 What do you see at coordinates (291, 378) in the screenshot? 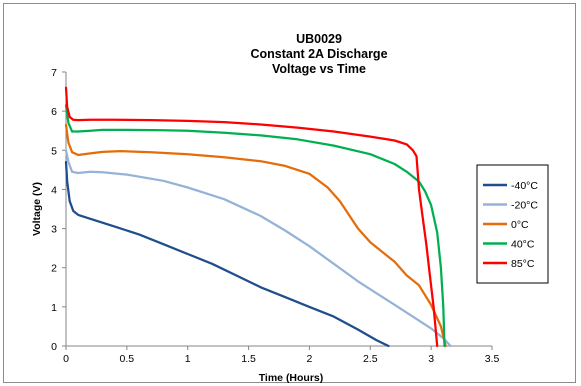
I see `x-axis-label: Time (Hours)` at bounding box center [291, 378].